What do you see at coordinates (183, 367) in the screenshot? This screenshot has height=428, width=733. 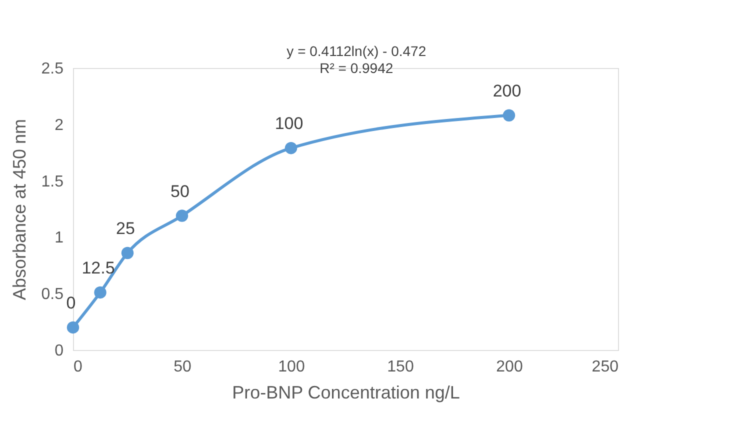 I see `x-tick-label: 50` at bounding box center [183, 367].